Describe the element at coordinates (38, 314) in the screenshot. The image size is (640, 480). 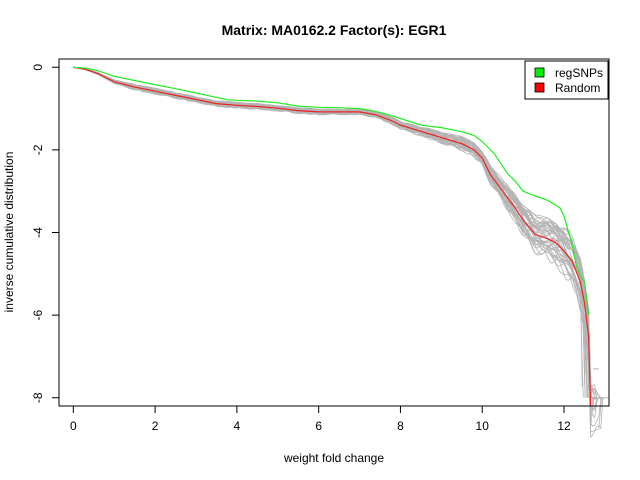
I see `y-tick-label: -6` at that location.